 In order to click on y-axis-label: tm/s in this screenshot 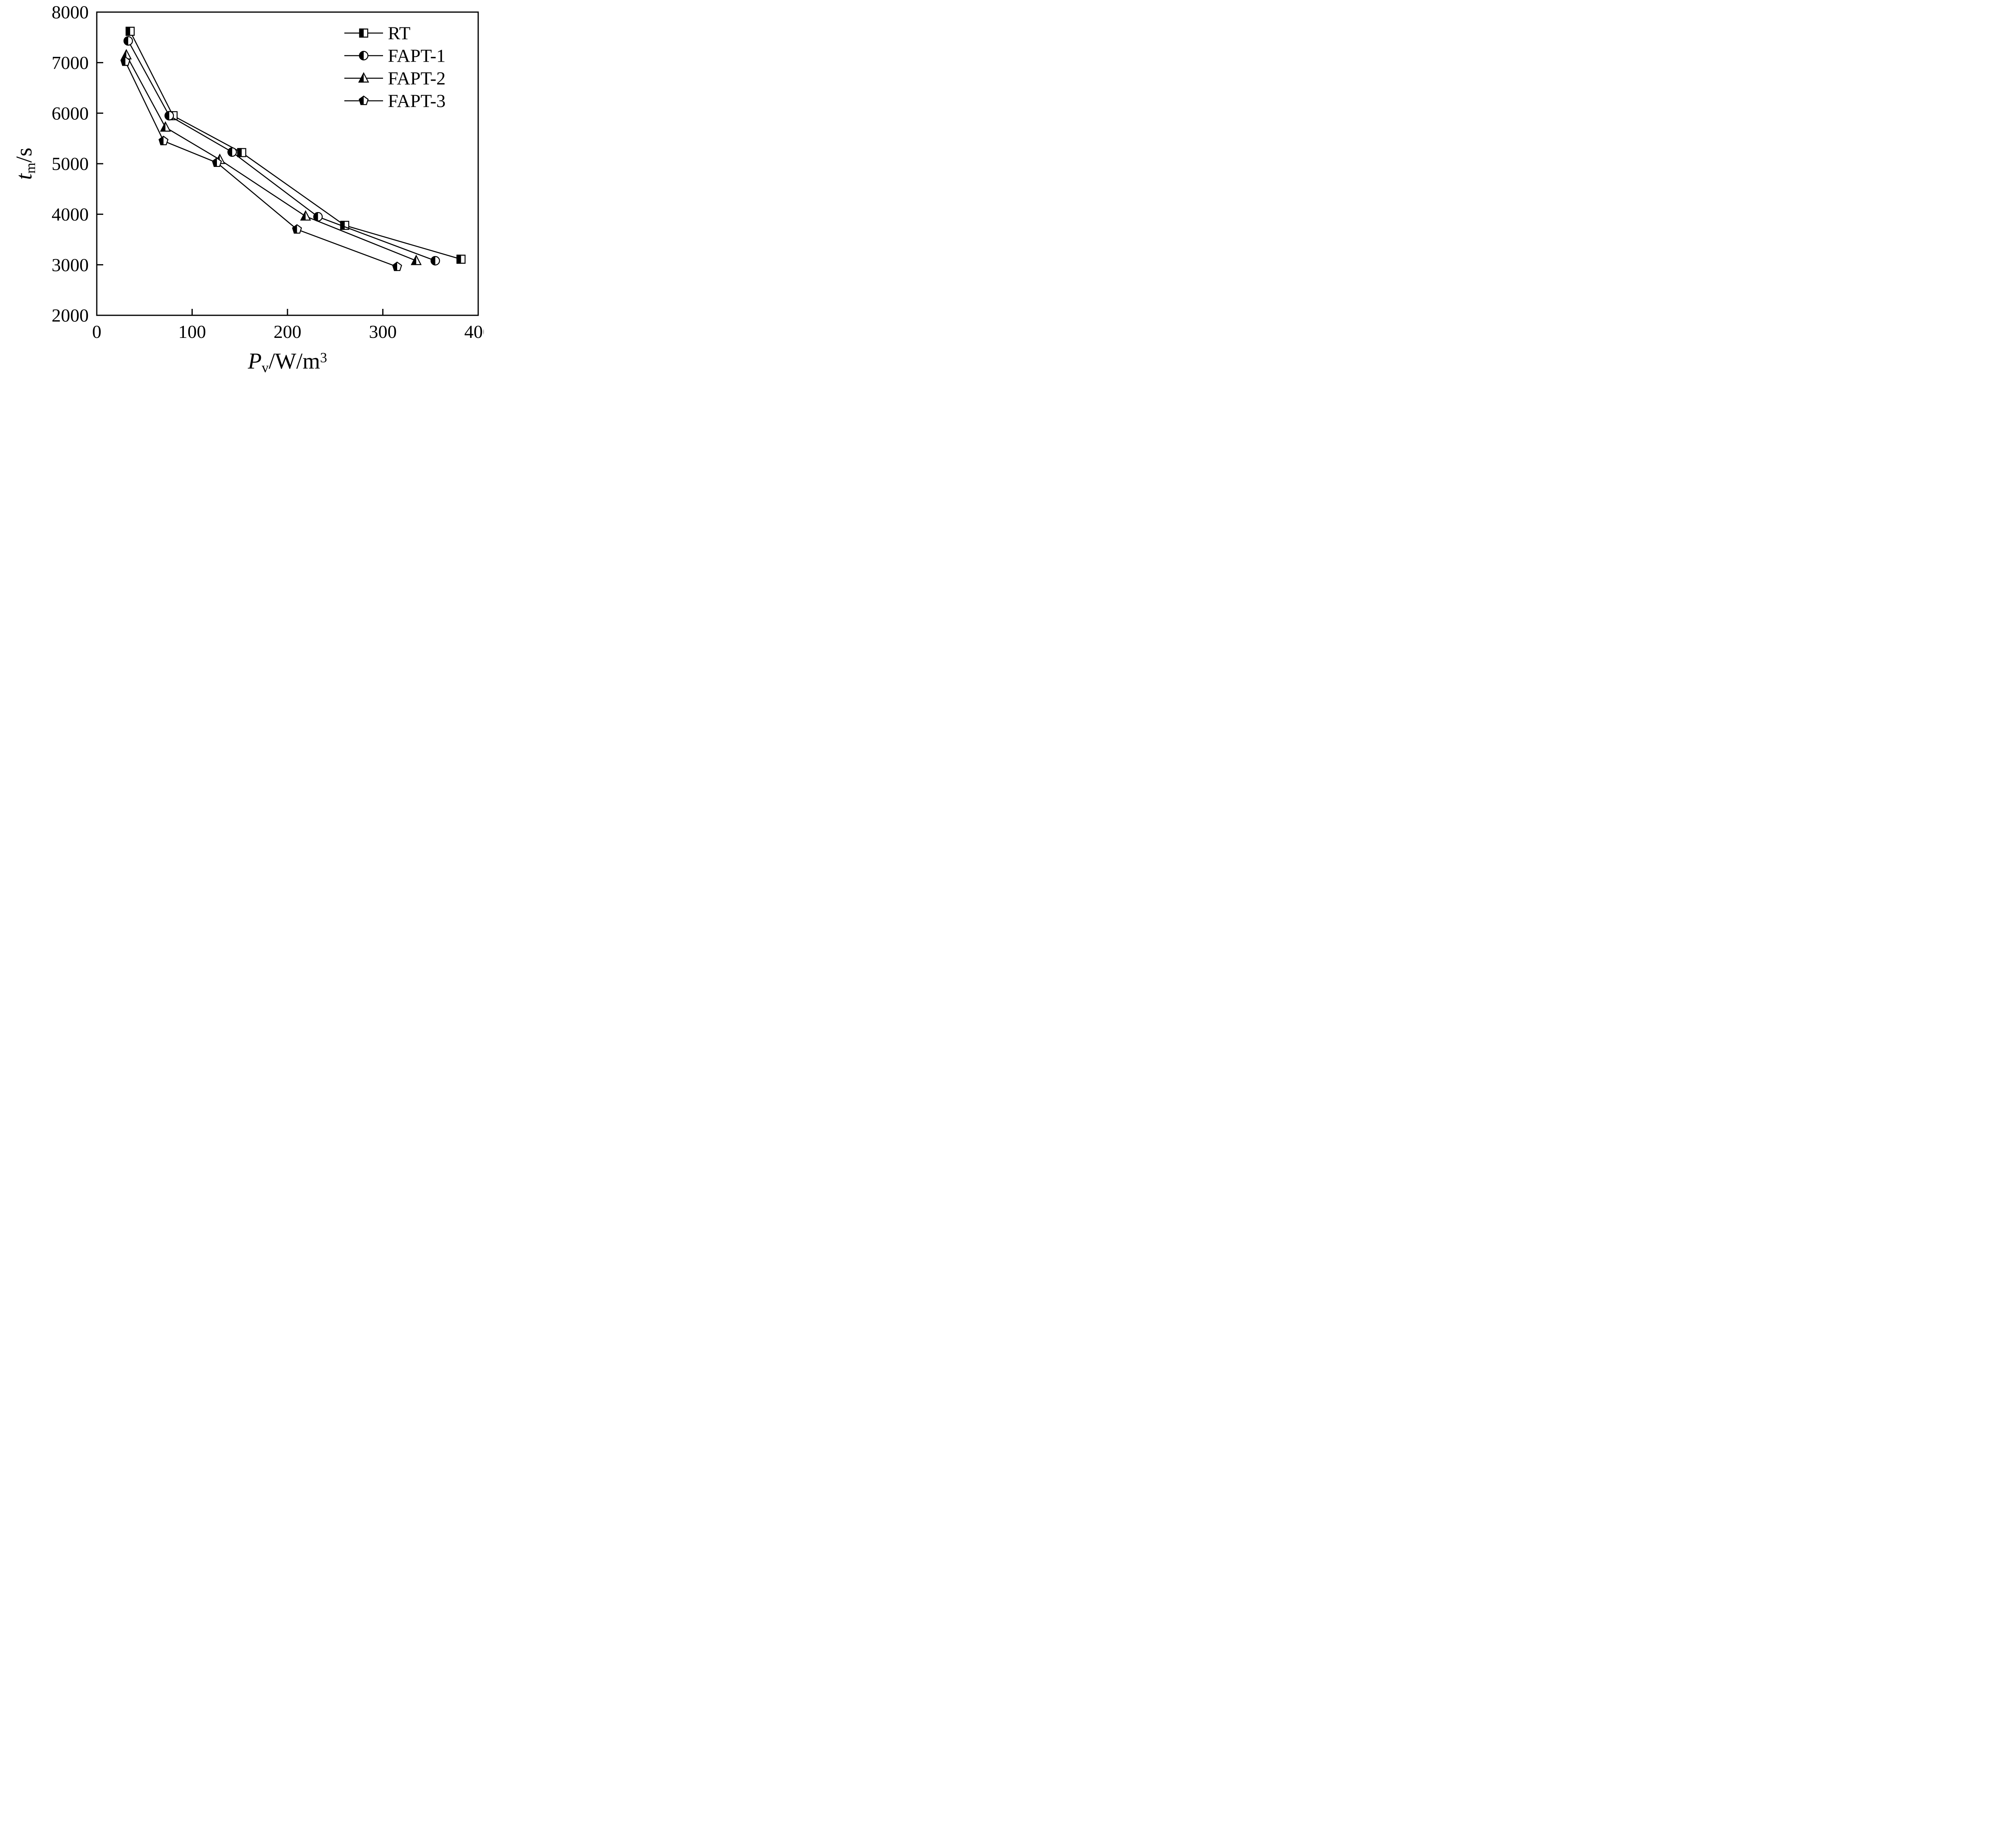, I will do `click(25, 164)`.